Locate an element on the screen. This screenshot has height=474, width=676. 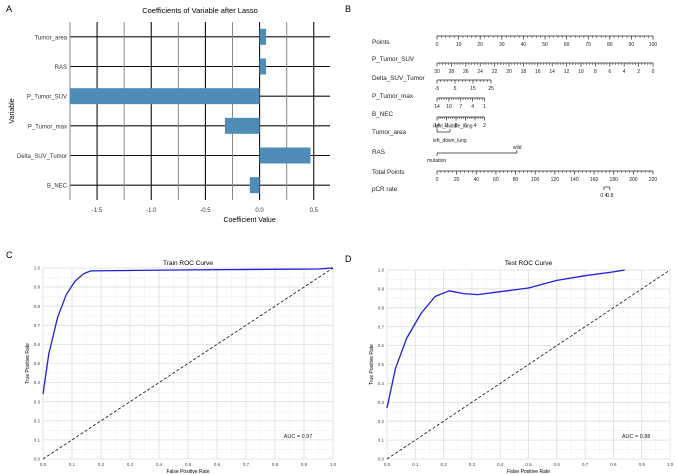
panel-label-d: D is located at coordinates (348, 259).